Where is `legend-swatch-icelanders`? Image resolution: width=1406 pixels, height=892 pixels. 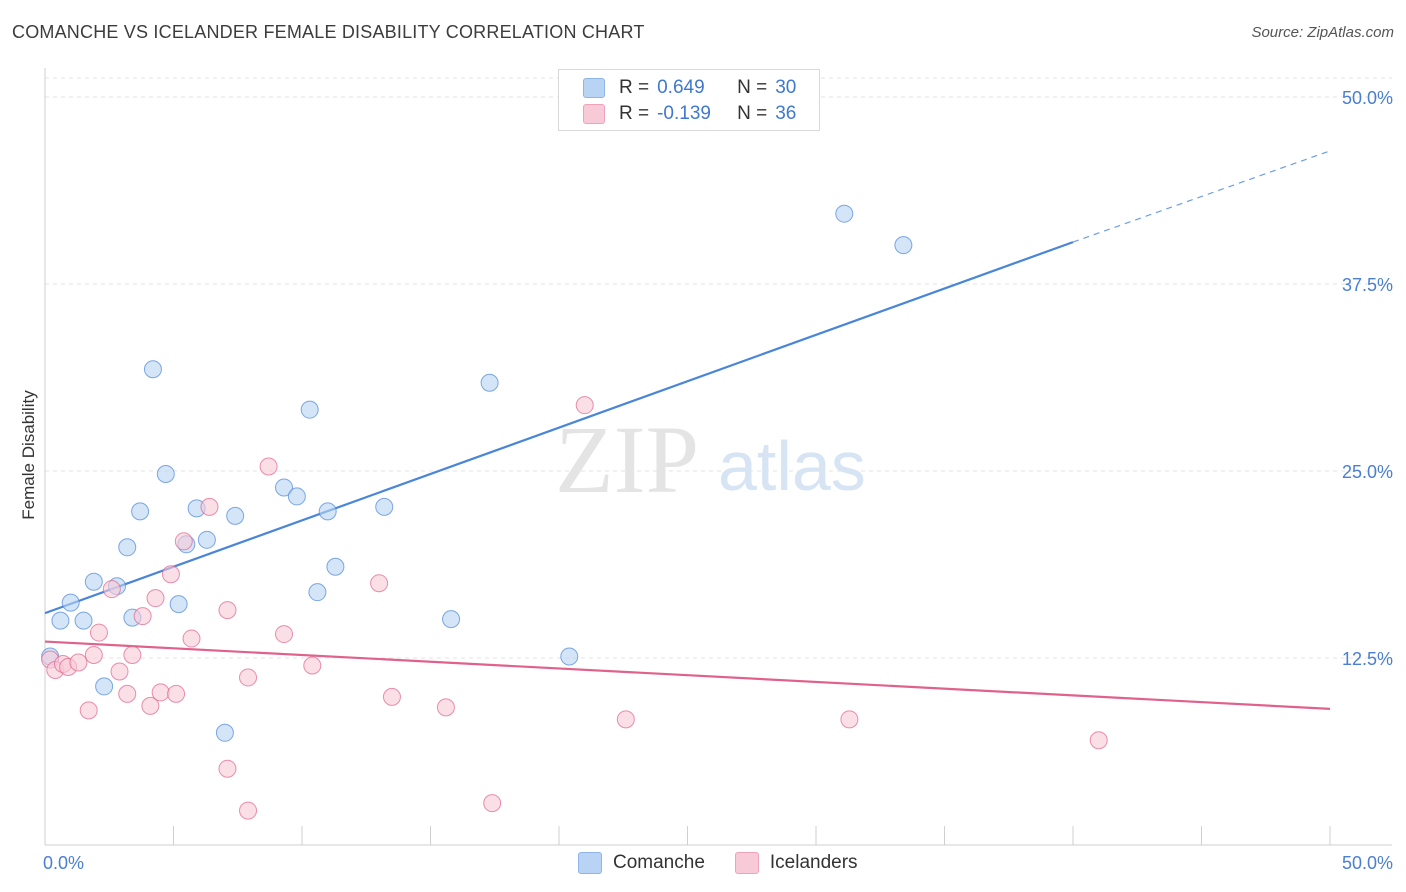 legend-swatch-icelanders is located at coordinates (594, 114).